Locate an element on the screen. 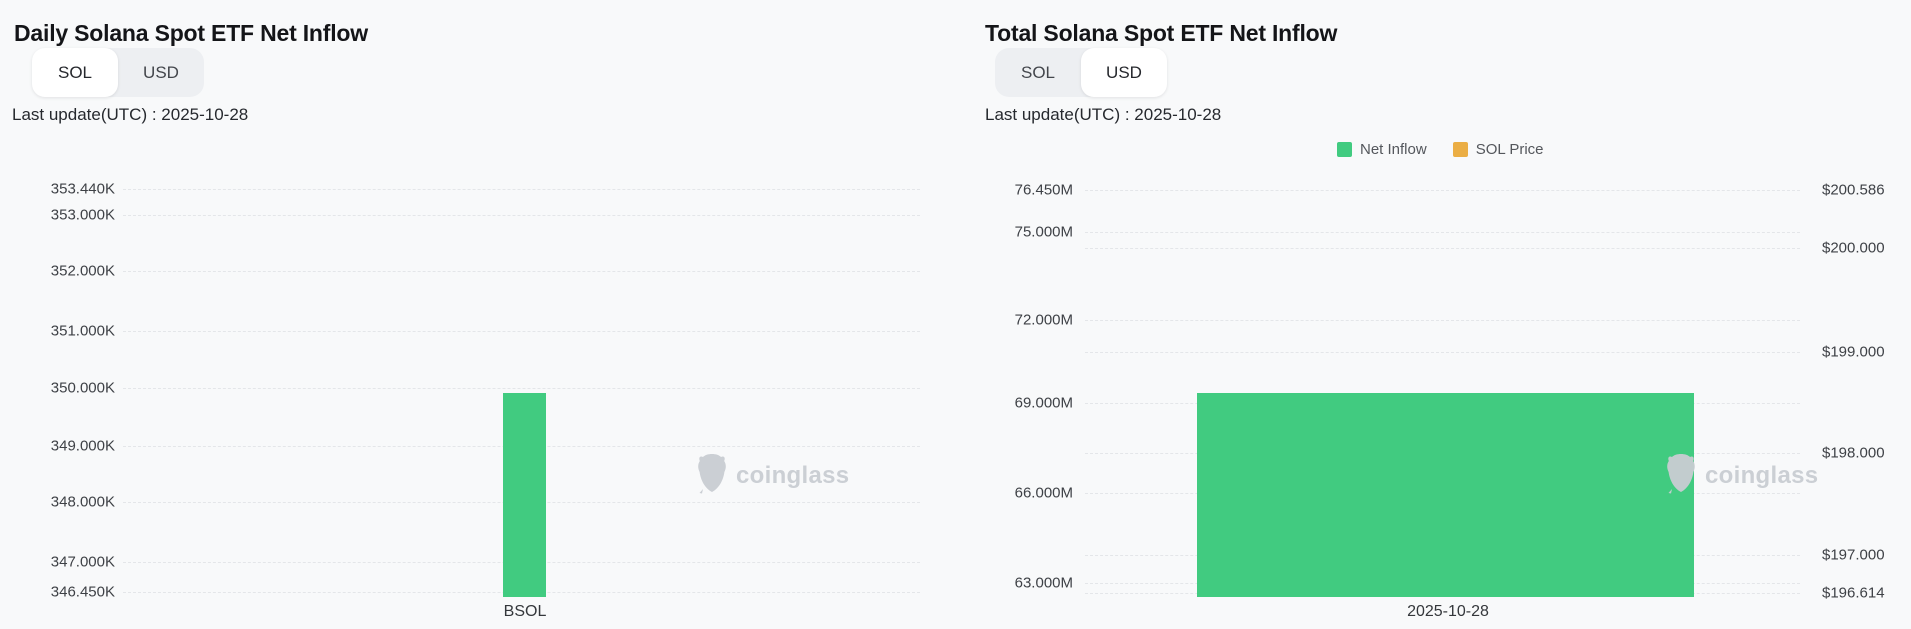  total-toggle-usd-button: USD is located at coordinates (1124, 72).